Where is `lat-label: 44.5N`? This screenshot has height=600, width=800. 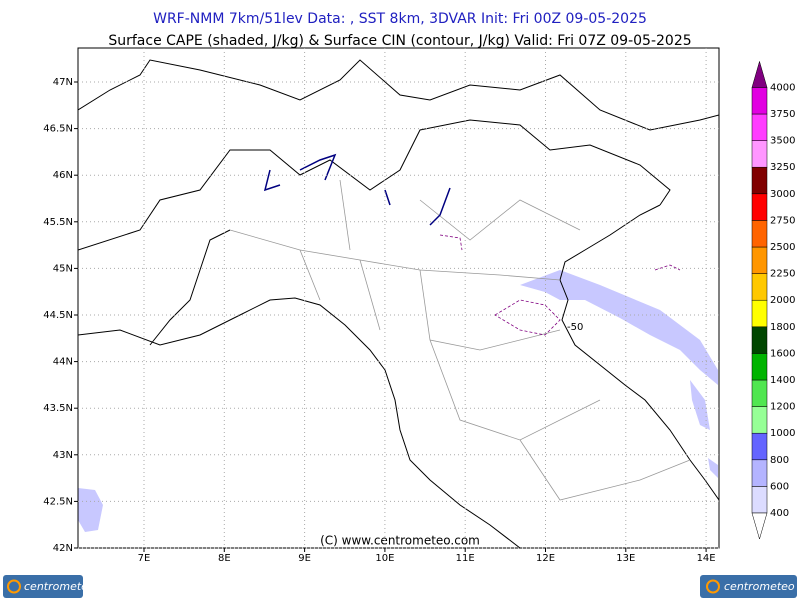
lat-label: 44.5N is located at coordinates (58, 315).